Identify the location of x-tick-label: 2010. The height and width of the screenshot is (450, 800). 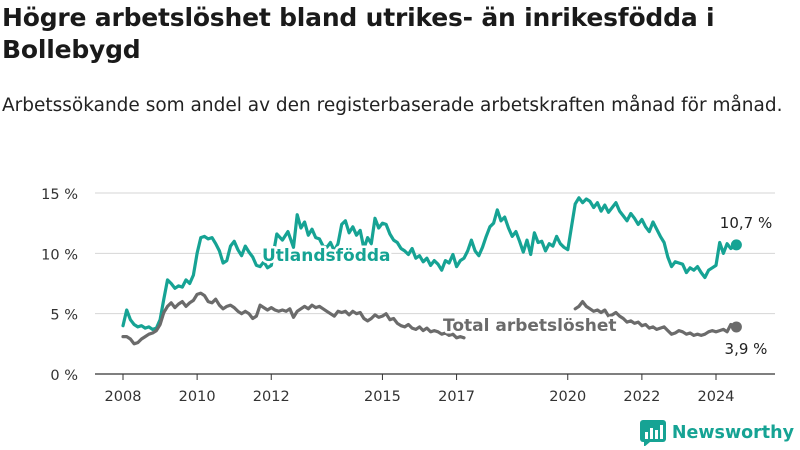
(197, 397).